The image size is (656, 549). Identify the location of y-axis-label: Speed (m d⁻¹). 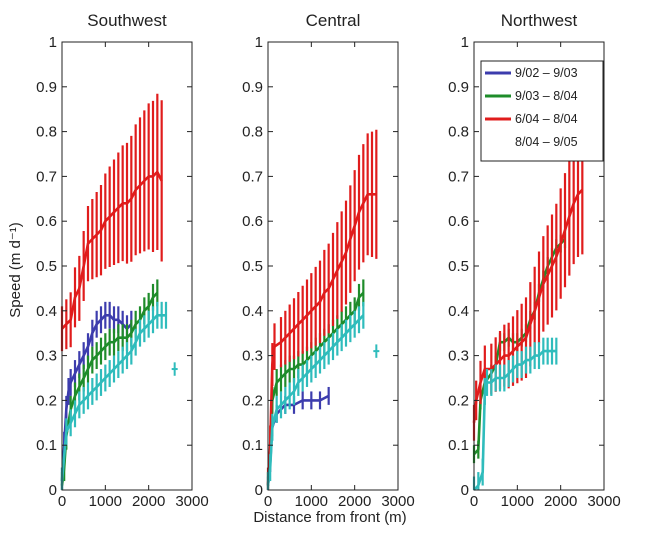
(15, 269).